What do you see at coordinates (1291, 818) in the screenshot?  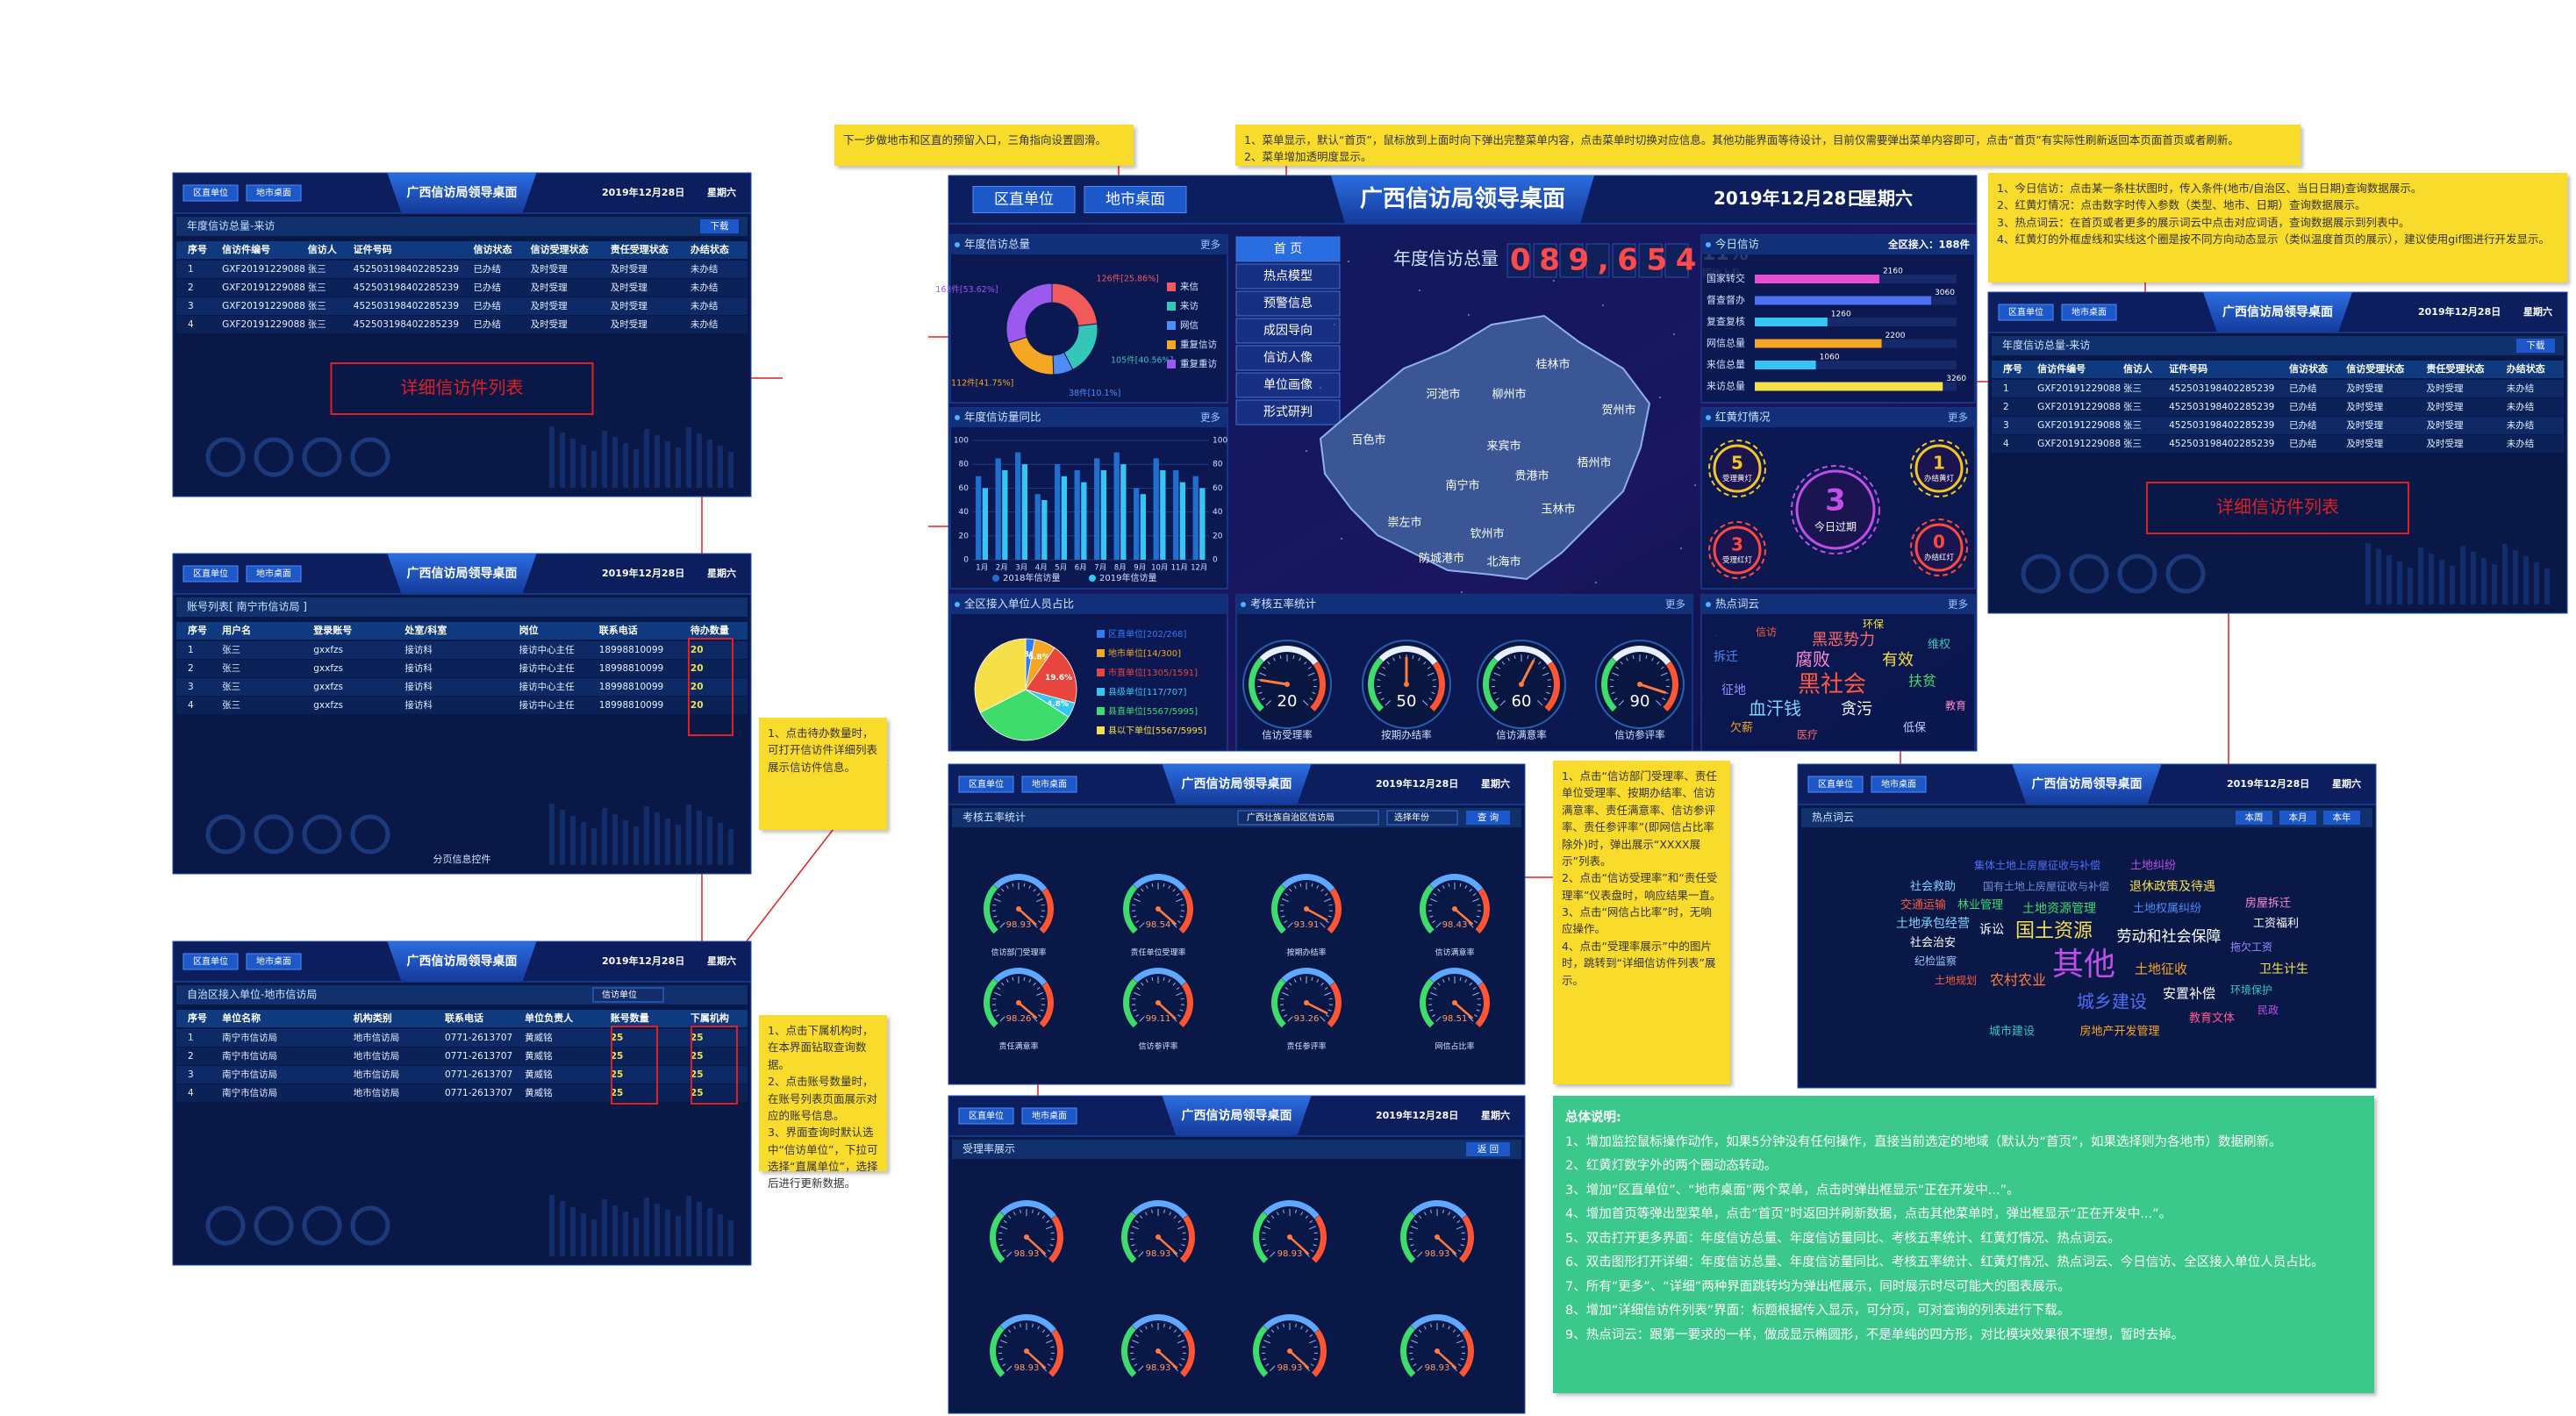 I see `select-label: 广西壮族自治区信访局` at bounding box center [1291, 818].